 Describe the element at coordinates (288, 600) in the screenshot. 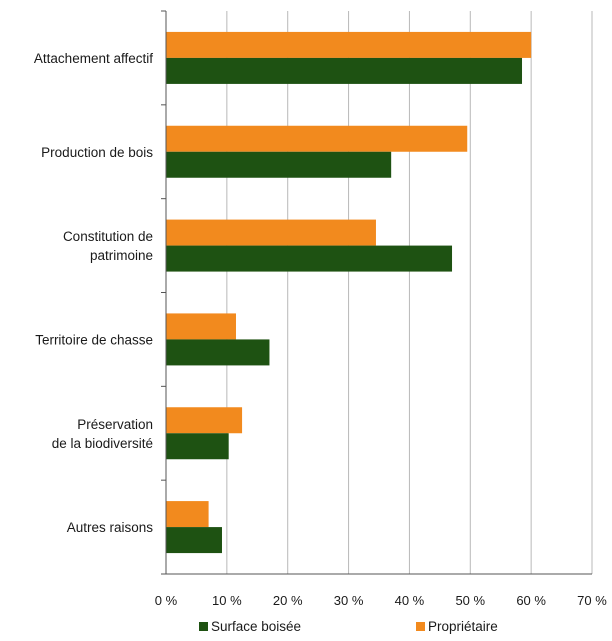

I see `x-tick-label: 20 %` at that location.